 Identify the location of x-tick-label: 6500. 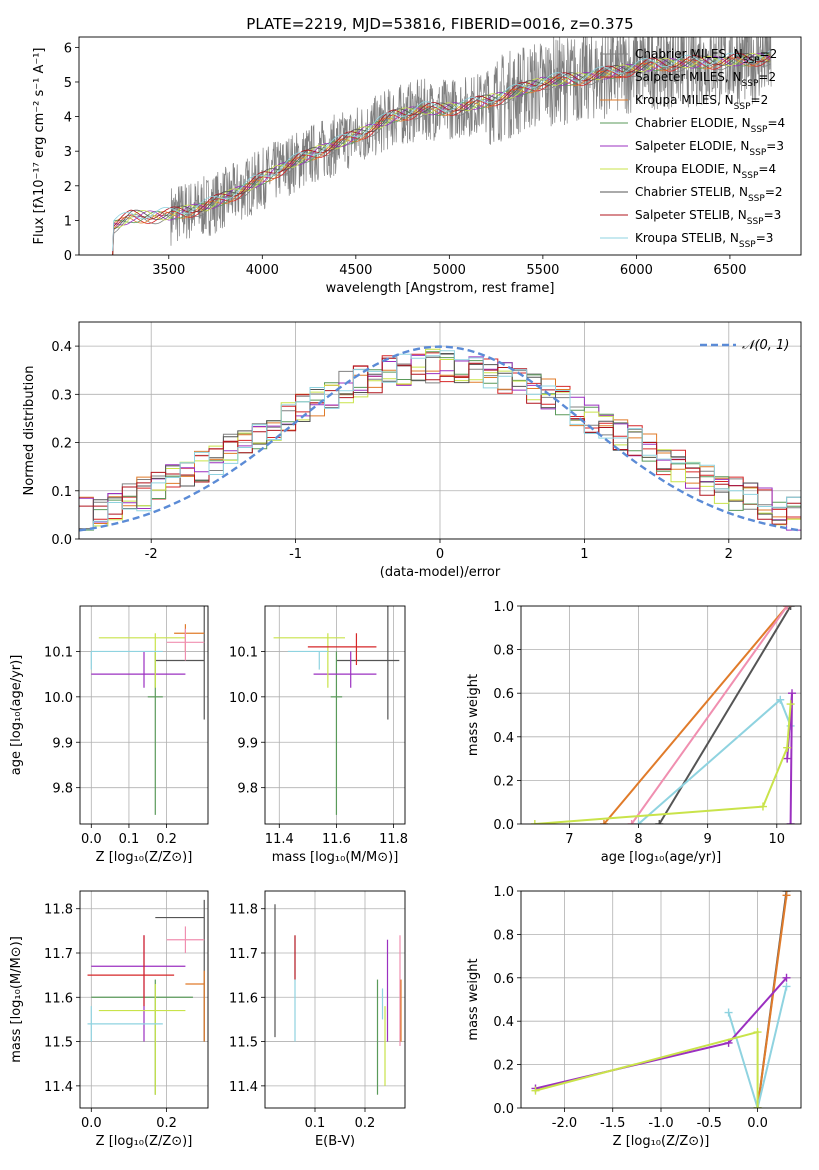
(729, 270).